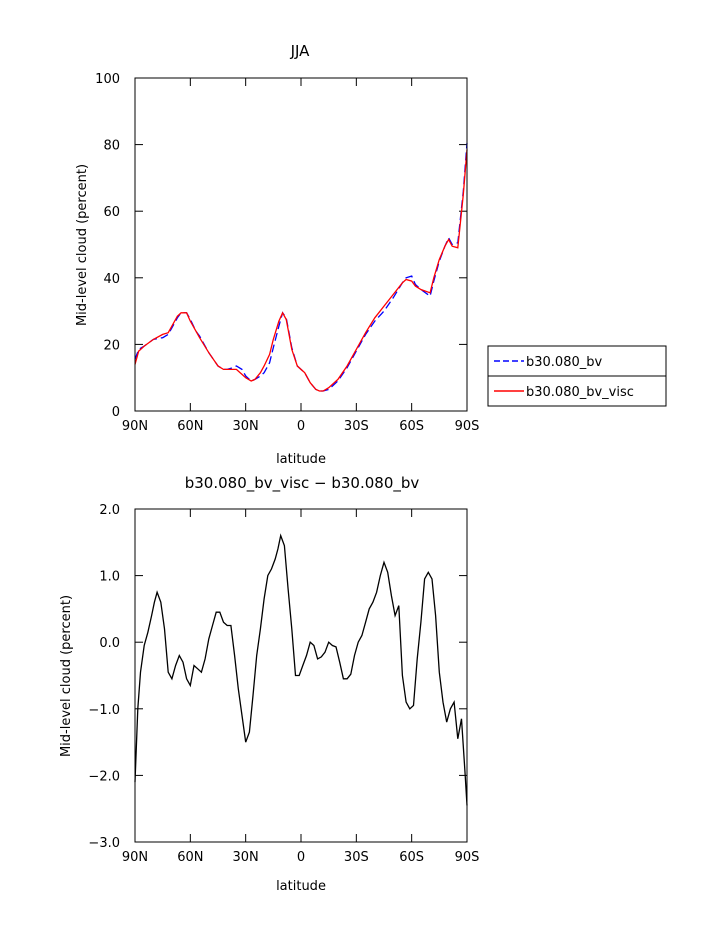 The image size is (723, 940). Describe the element at coordinates (111, 345) in the screenshot. I see `y-tick-label: 20` at that location.